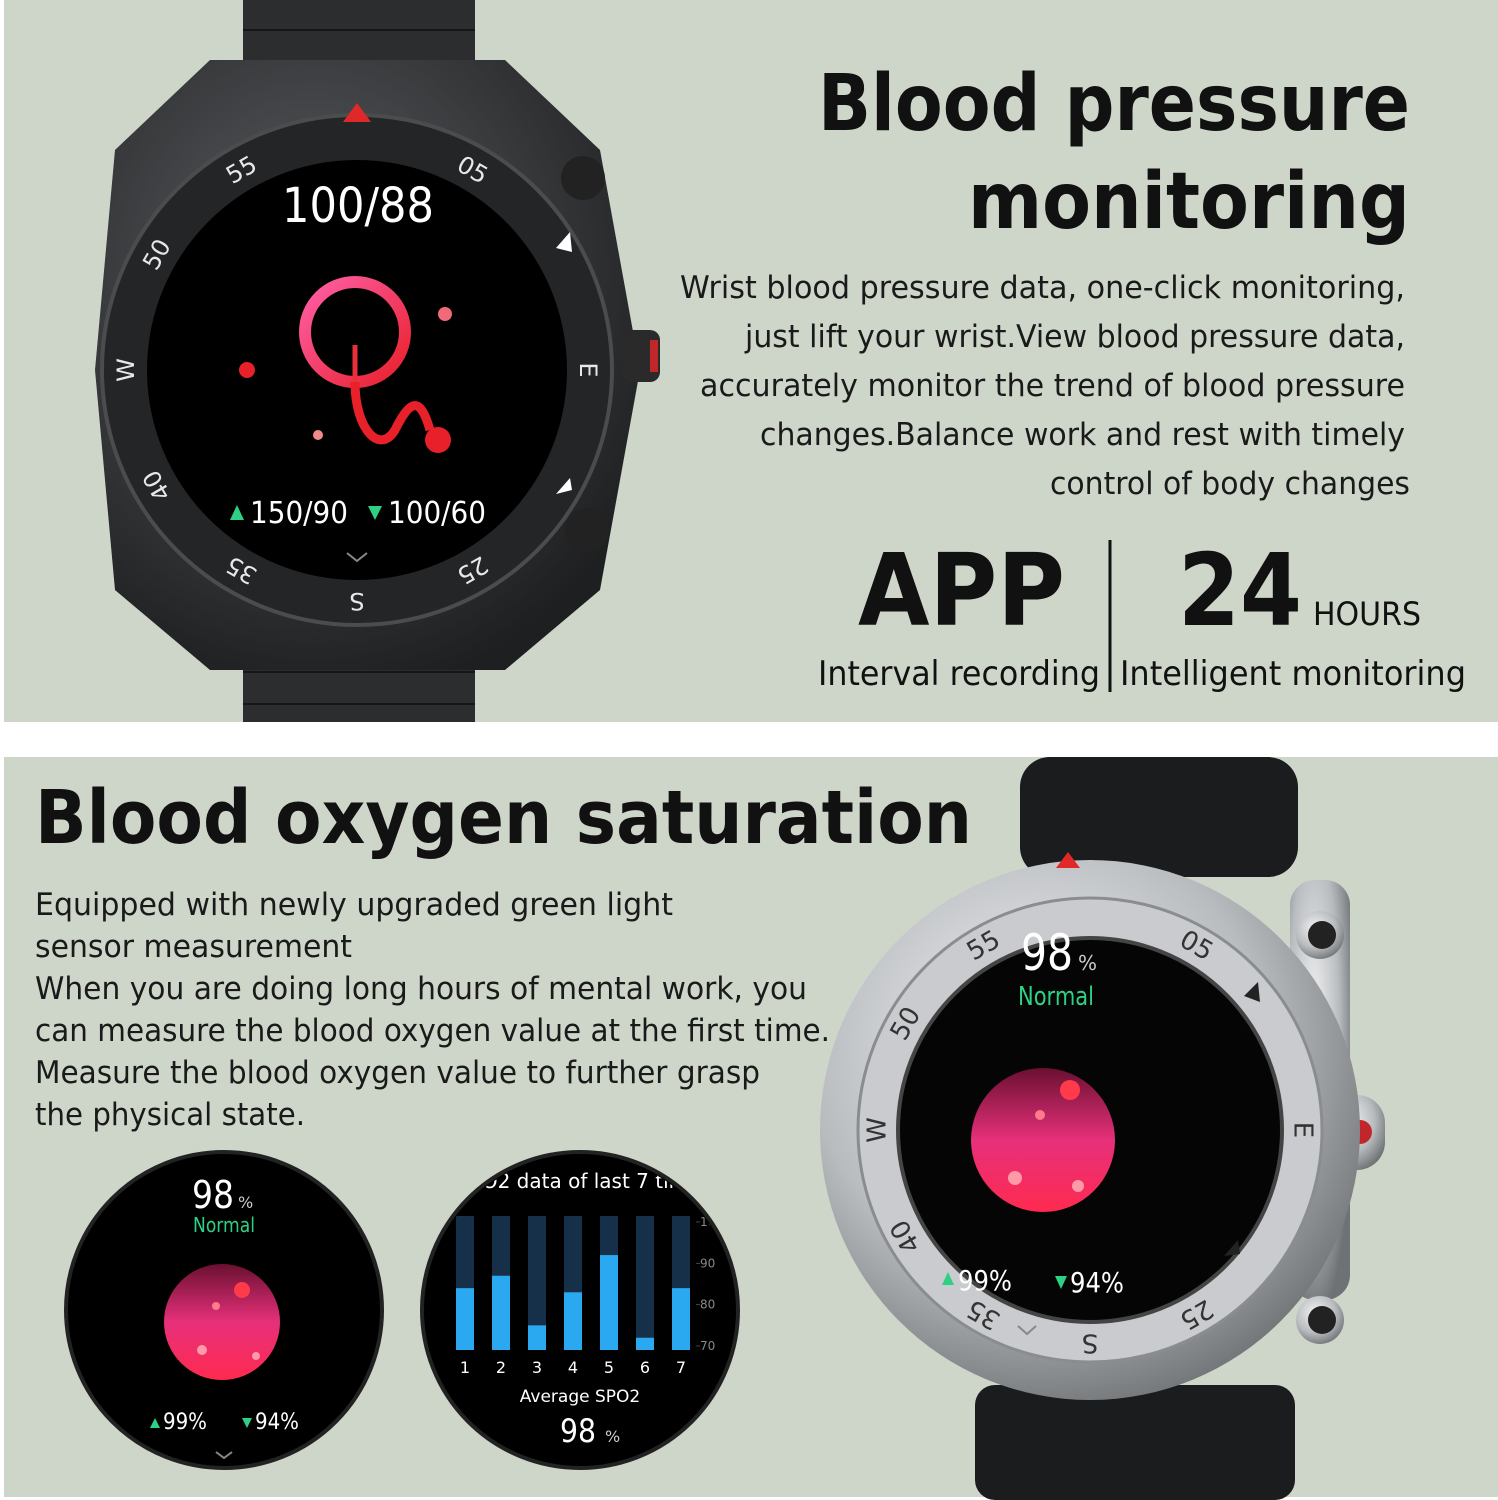 This screenshot has width=1498, height=1500. I want to click on watch-low: 100/60, so click(437, 513).